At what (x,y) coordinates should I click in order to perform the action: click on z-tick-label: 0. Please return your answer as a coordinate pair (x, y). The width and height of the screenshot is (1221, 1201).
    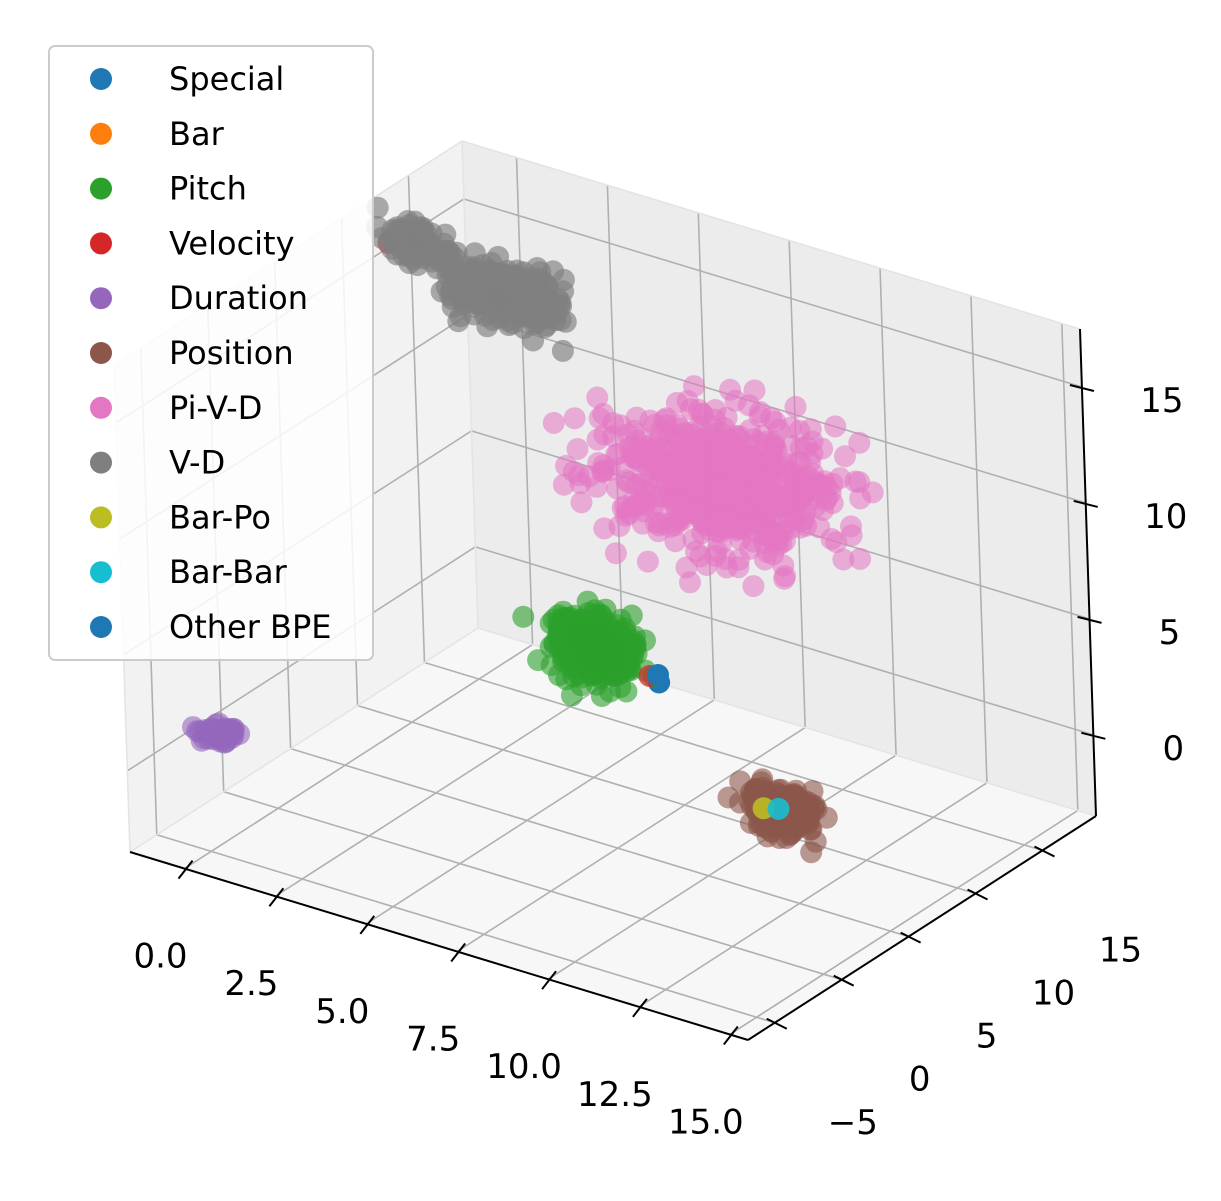
    Looking at the image, I should click on (1173, 749).